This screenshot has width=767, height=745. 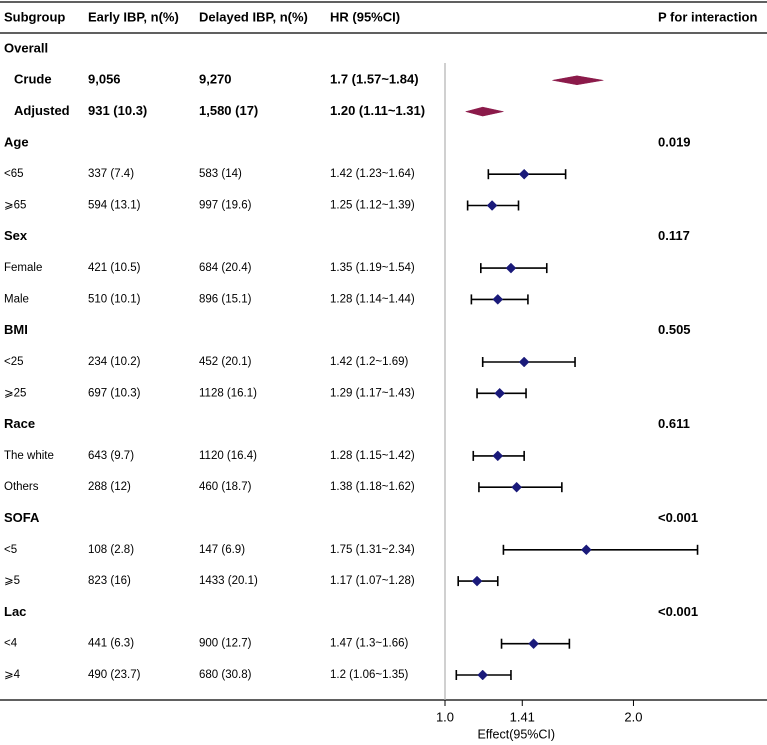 I want to click on delayed-value: 583 (14), so click(x=220, y=174).